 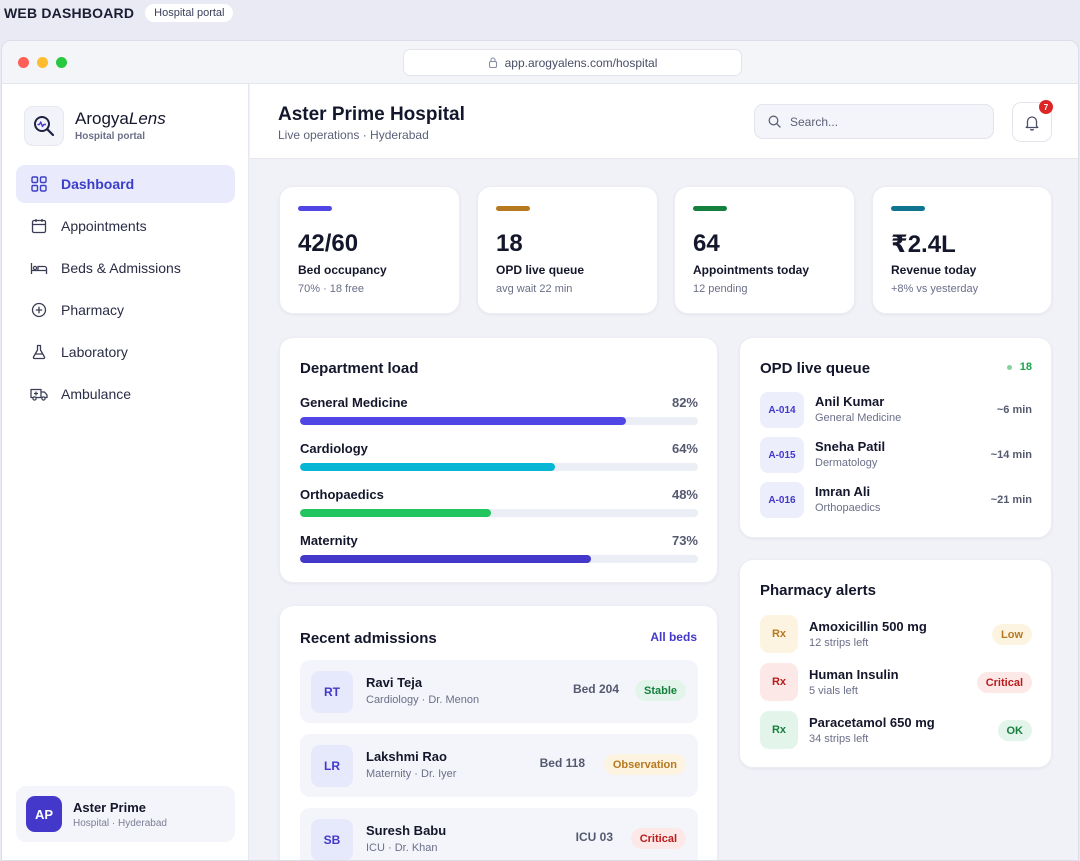 What do you see at coordinates (125, 184) in the screenshot?
I see `sidebar-item-dashboard: Dashboard` at bounding box center [125, 184].